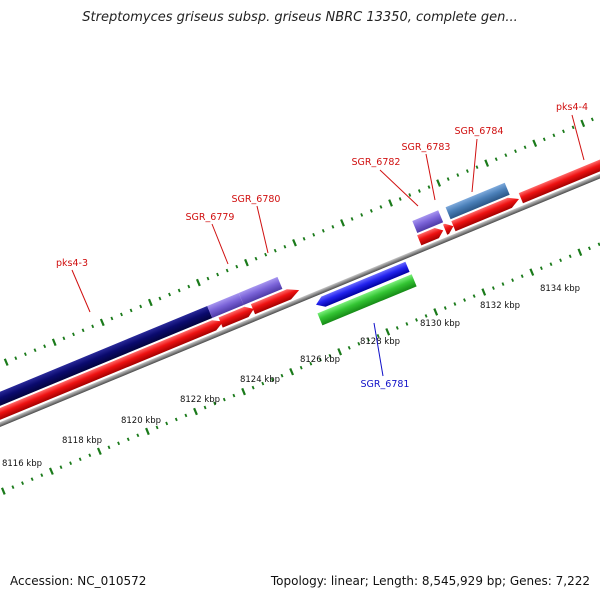  What do you see at coordinates (449, 228) in the screenshot?
I see `cds-forward-sgr6783` at bounding box center [449, 228].